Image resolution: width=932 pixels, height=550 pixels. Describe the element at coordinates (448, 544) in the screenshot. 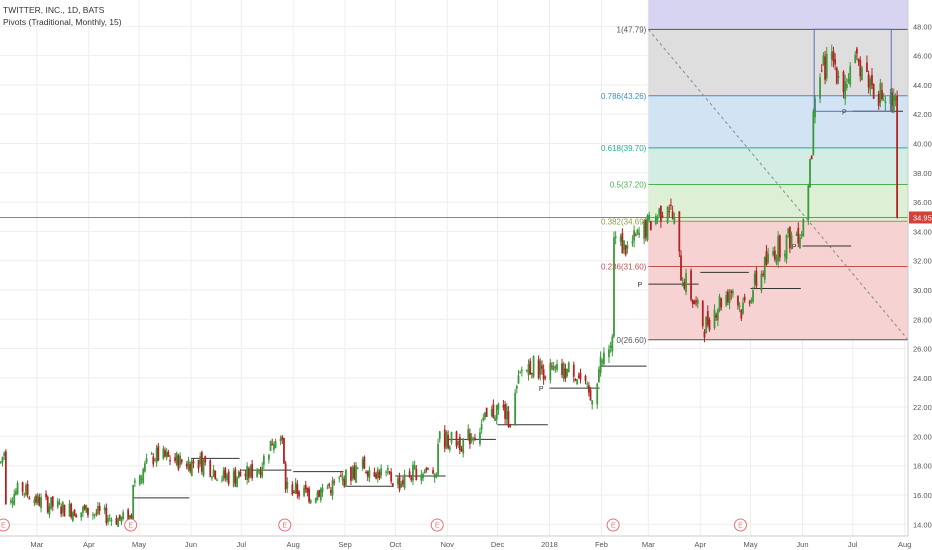

I see `time-tick-label: Nov` at that location.